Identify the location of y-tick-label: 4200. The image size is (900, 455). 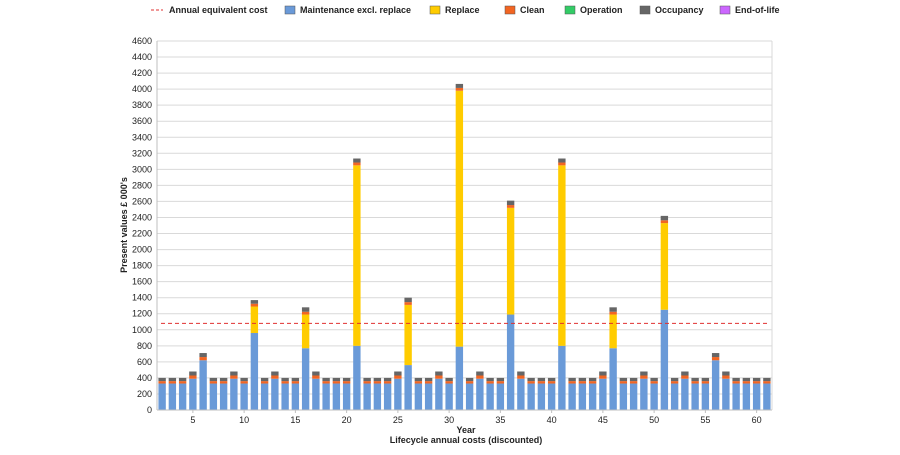
(142, 73).